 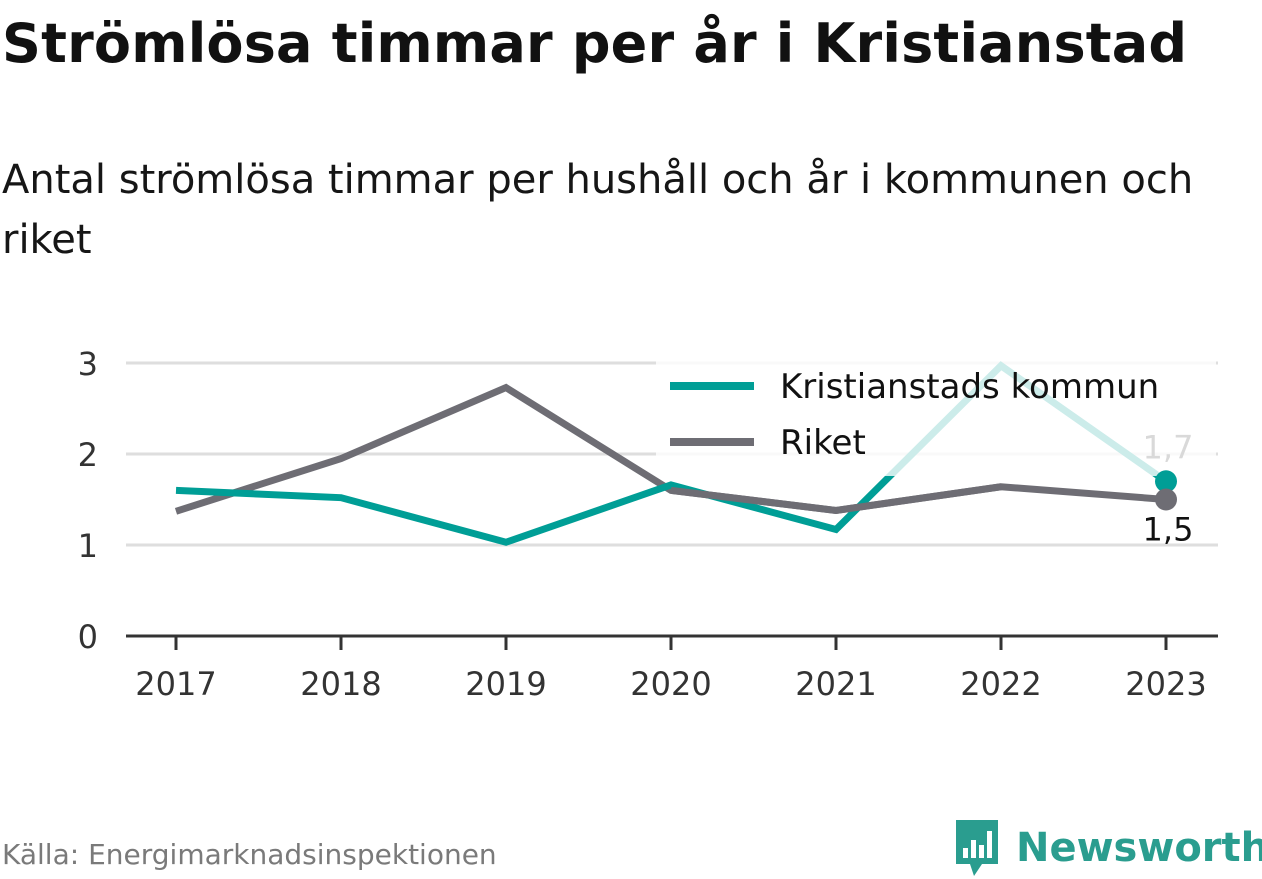 I want to click on x-tick-labels: 2017 2018 2019 2020 2021 2022 2023, so click(x=671, y=669).